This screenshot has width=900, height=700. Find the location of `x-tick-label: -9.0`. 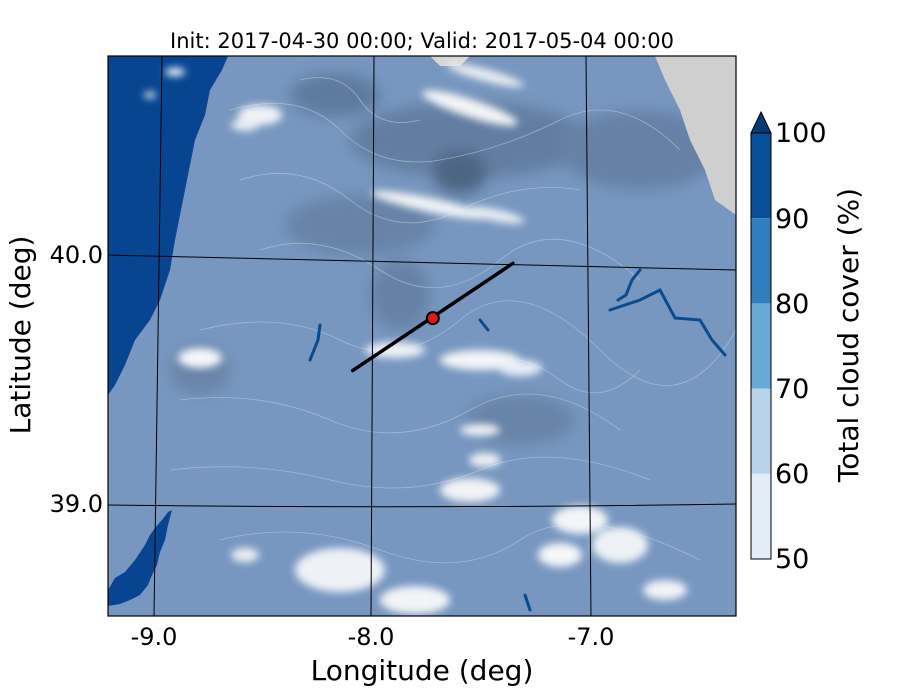

x-tick-label: -9.0 is located at coordinates (154, 637).